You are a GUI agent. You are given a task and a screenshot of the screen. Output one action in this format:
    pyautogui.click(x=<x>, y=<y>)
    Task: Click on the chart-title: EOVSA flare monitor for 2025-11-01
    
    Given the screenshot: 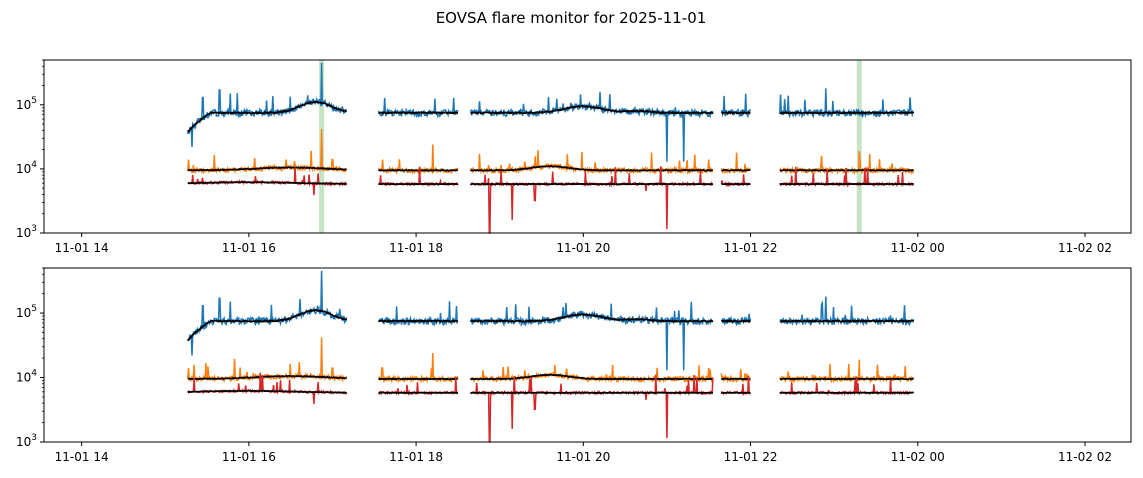 What is the action you would take?
    pyautogui.click(x=571, y=18)
    